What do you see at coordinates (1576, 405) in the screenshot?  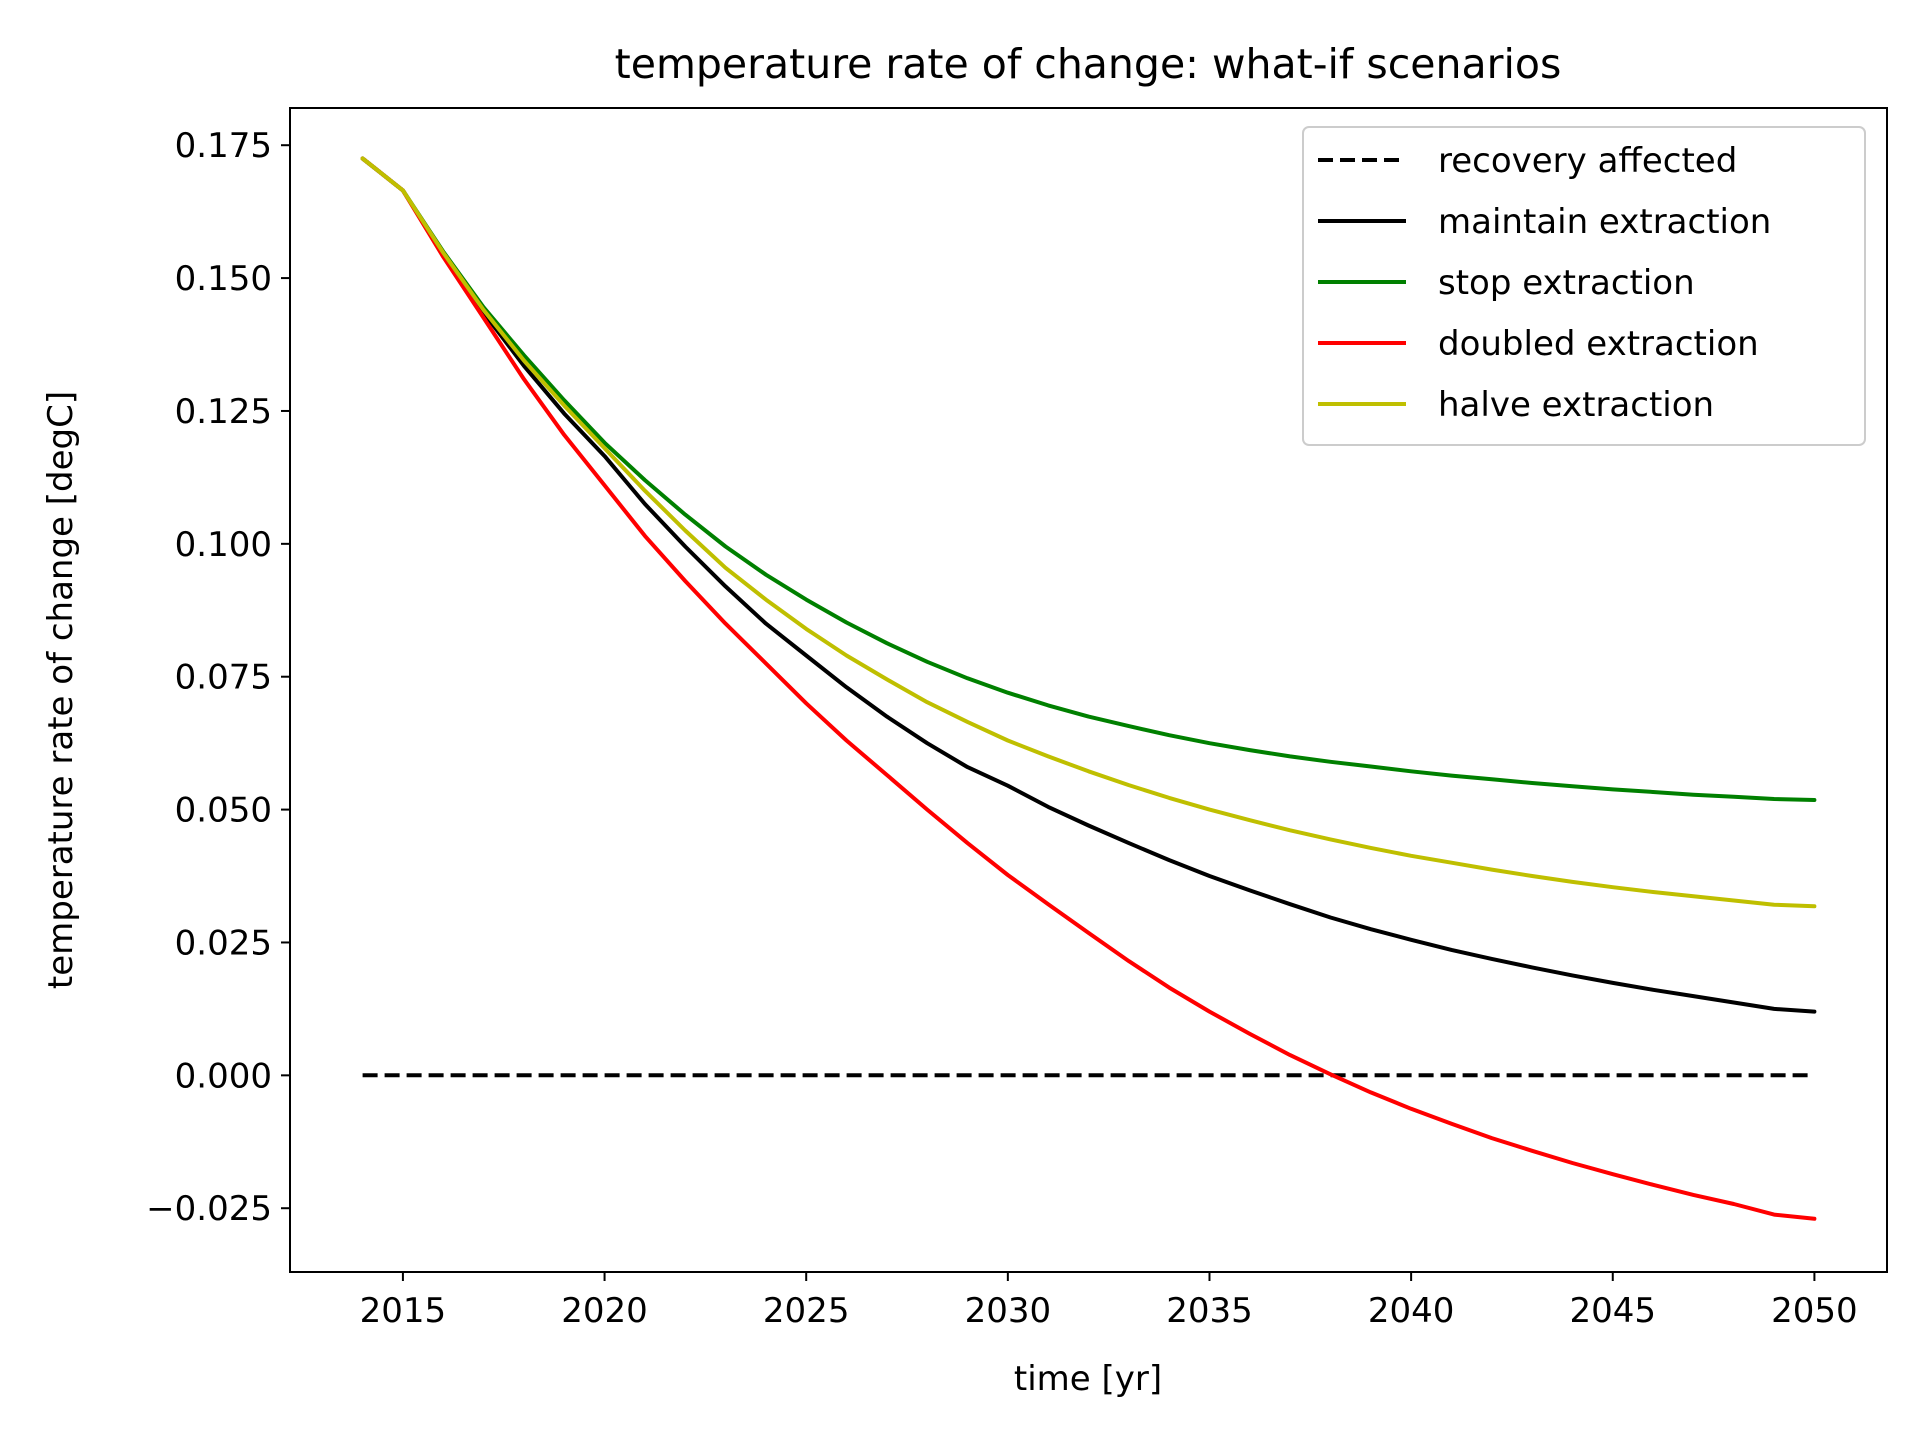 I see `legend-label: halve extraction` at bounding box center [1576, 405].